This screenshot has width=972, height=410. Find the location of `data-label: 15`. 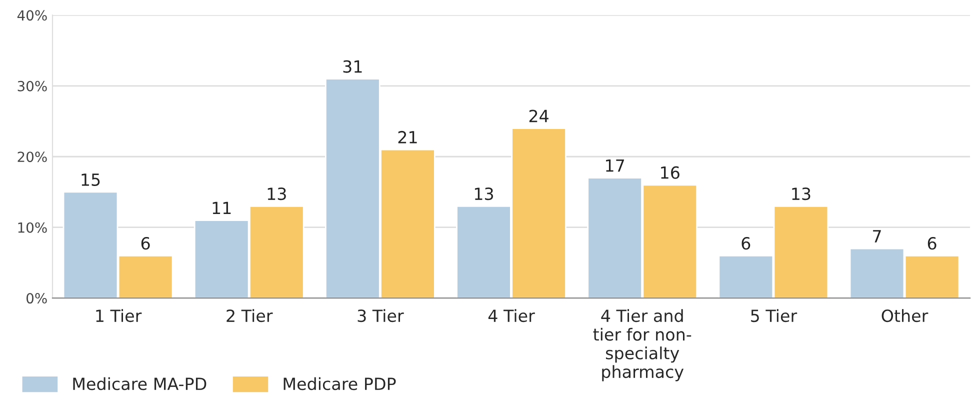

data-label: 15 is located at coordinates (91, 180).